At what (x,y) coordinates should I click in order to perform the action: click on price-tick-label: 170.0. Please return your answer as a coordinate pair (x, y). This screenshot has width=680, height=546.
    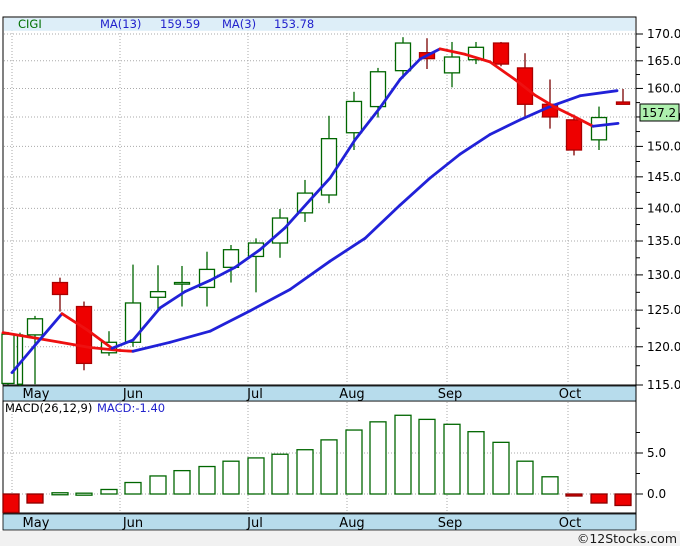
    Looking at the image, I should click on (663, 34).